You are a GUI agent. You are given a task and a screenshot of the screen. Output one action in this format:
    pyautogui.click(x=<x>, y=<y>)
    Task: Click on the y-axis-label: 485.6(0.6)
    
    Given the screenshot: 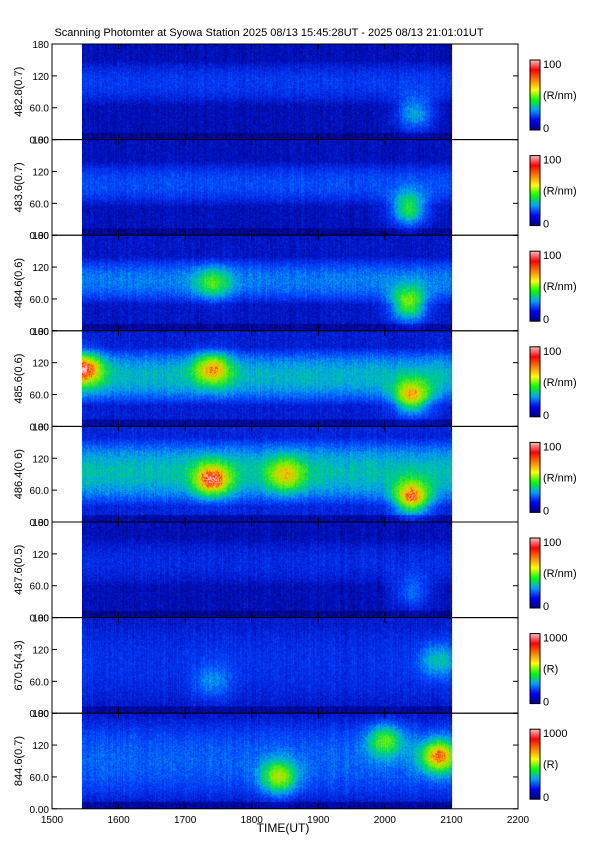 What is the action you would take?
    pyautogui.click(x=19, y=379)
    